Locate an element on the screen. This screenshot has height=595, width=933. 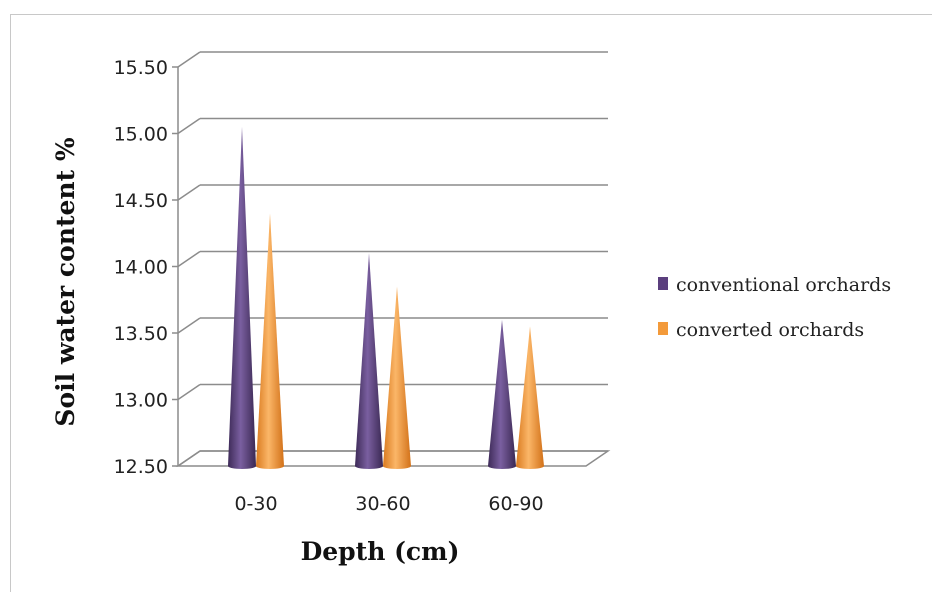
x-axis-categories: 0-30 30-60 60-90 is located at coordinates (388, 504).